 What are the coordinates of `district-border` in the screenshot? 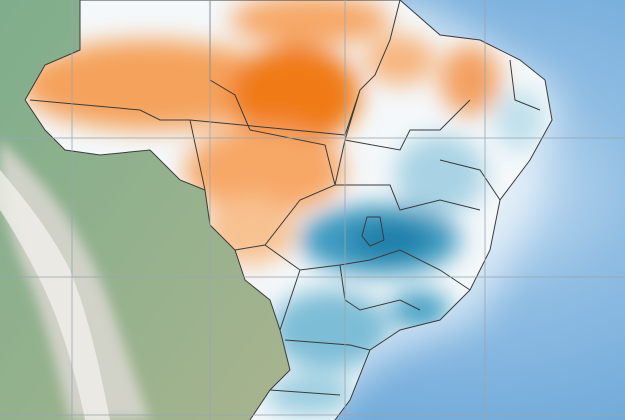 It's located at (373, 231).